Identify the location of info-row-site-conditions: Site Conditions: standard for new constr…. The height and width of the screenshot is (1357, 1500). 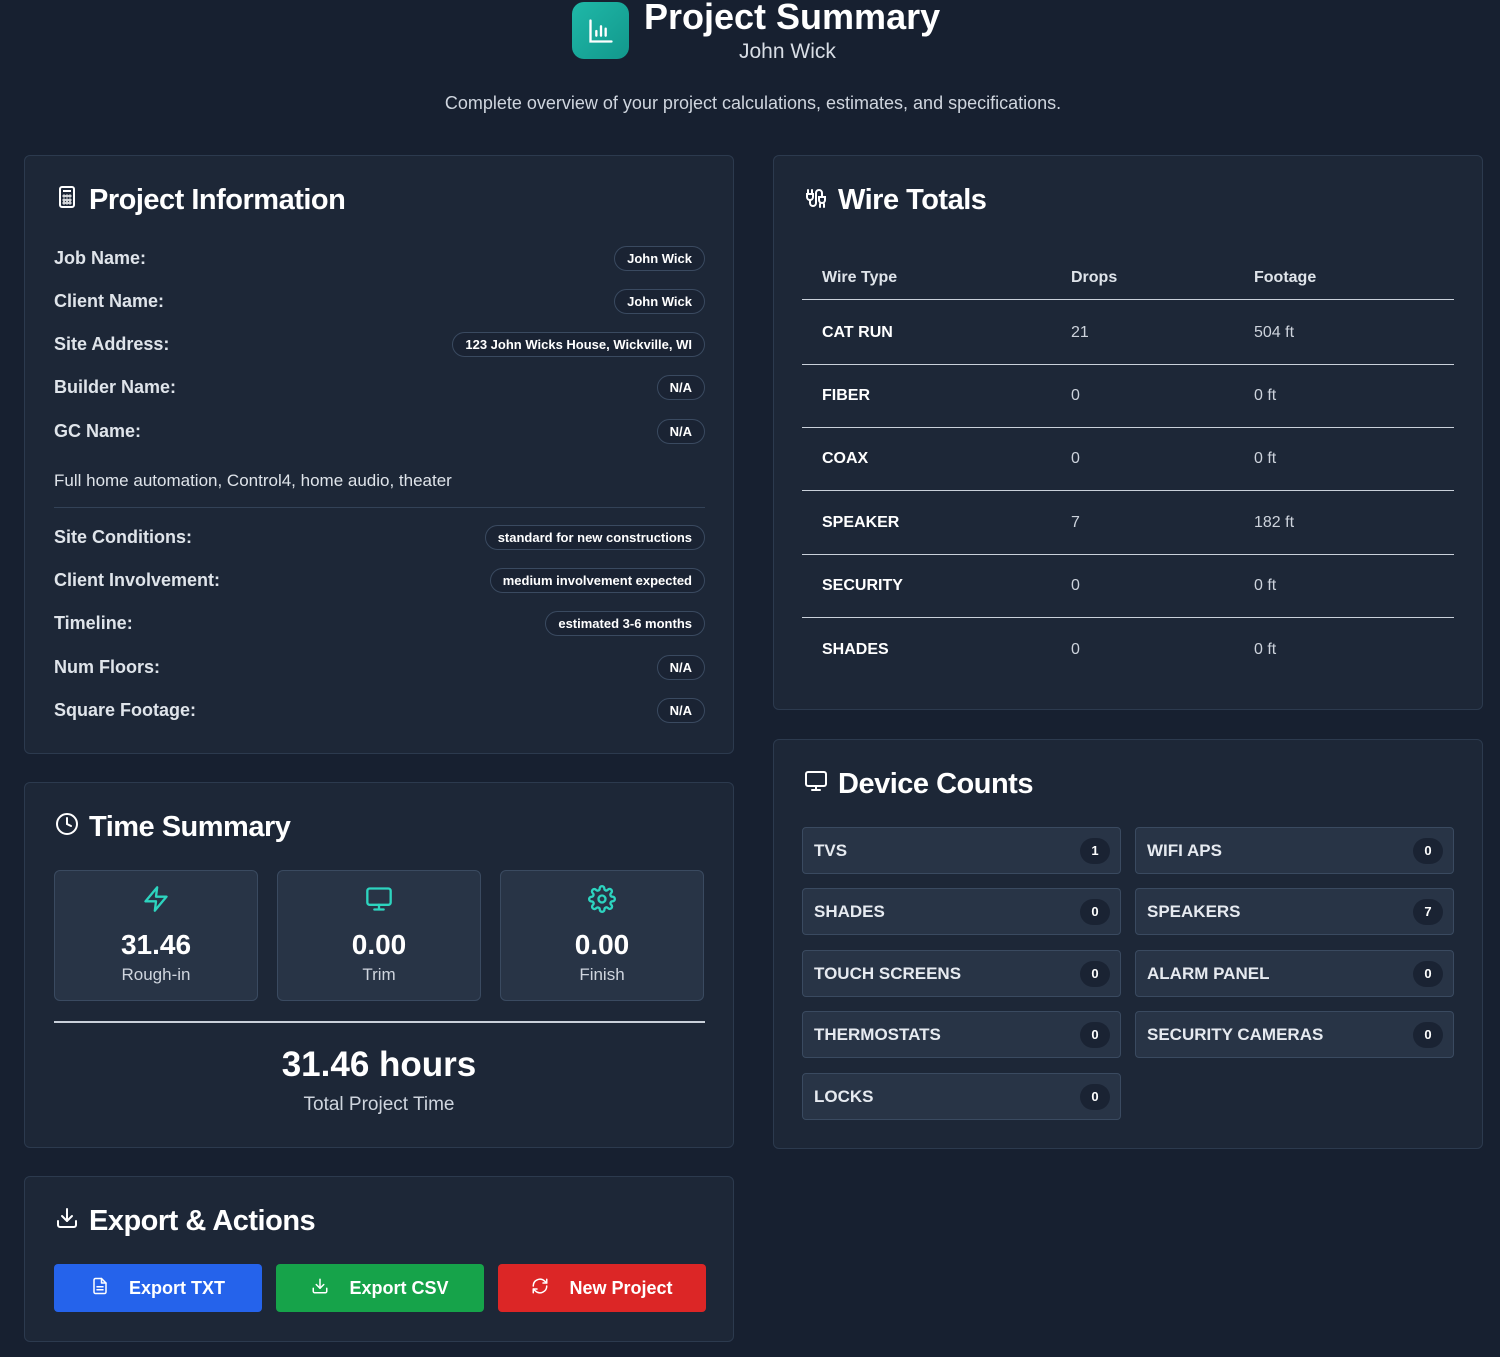
(379, 537).